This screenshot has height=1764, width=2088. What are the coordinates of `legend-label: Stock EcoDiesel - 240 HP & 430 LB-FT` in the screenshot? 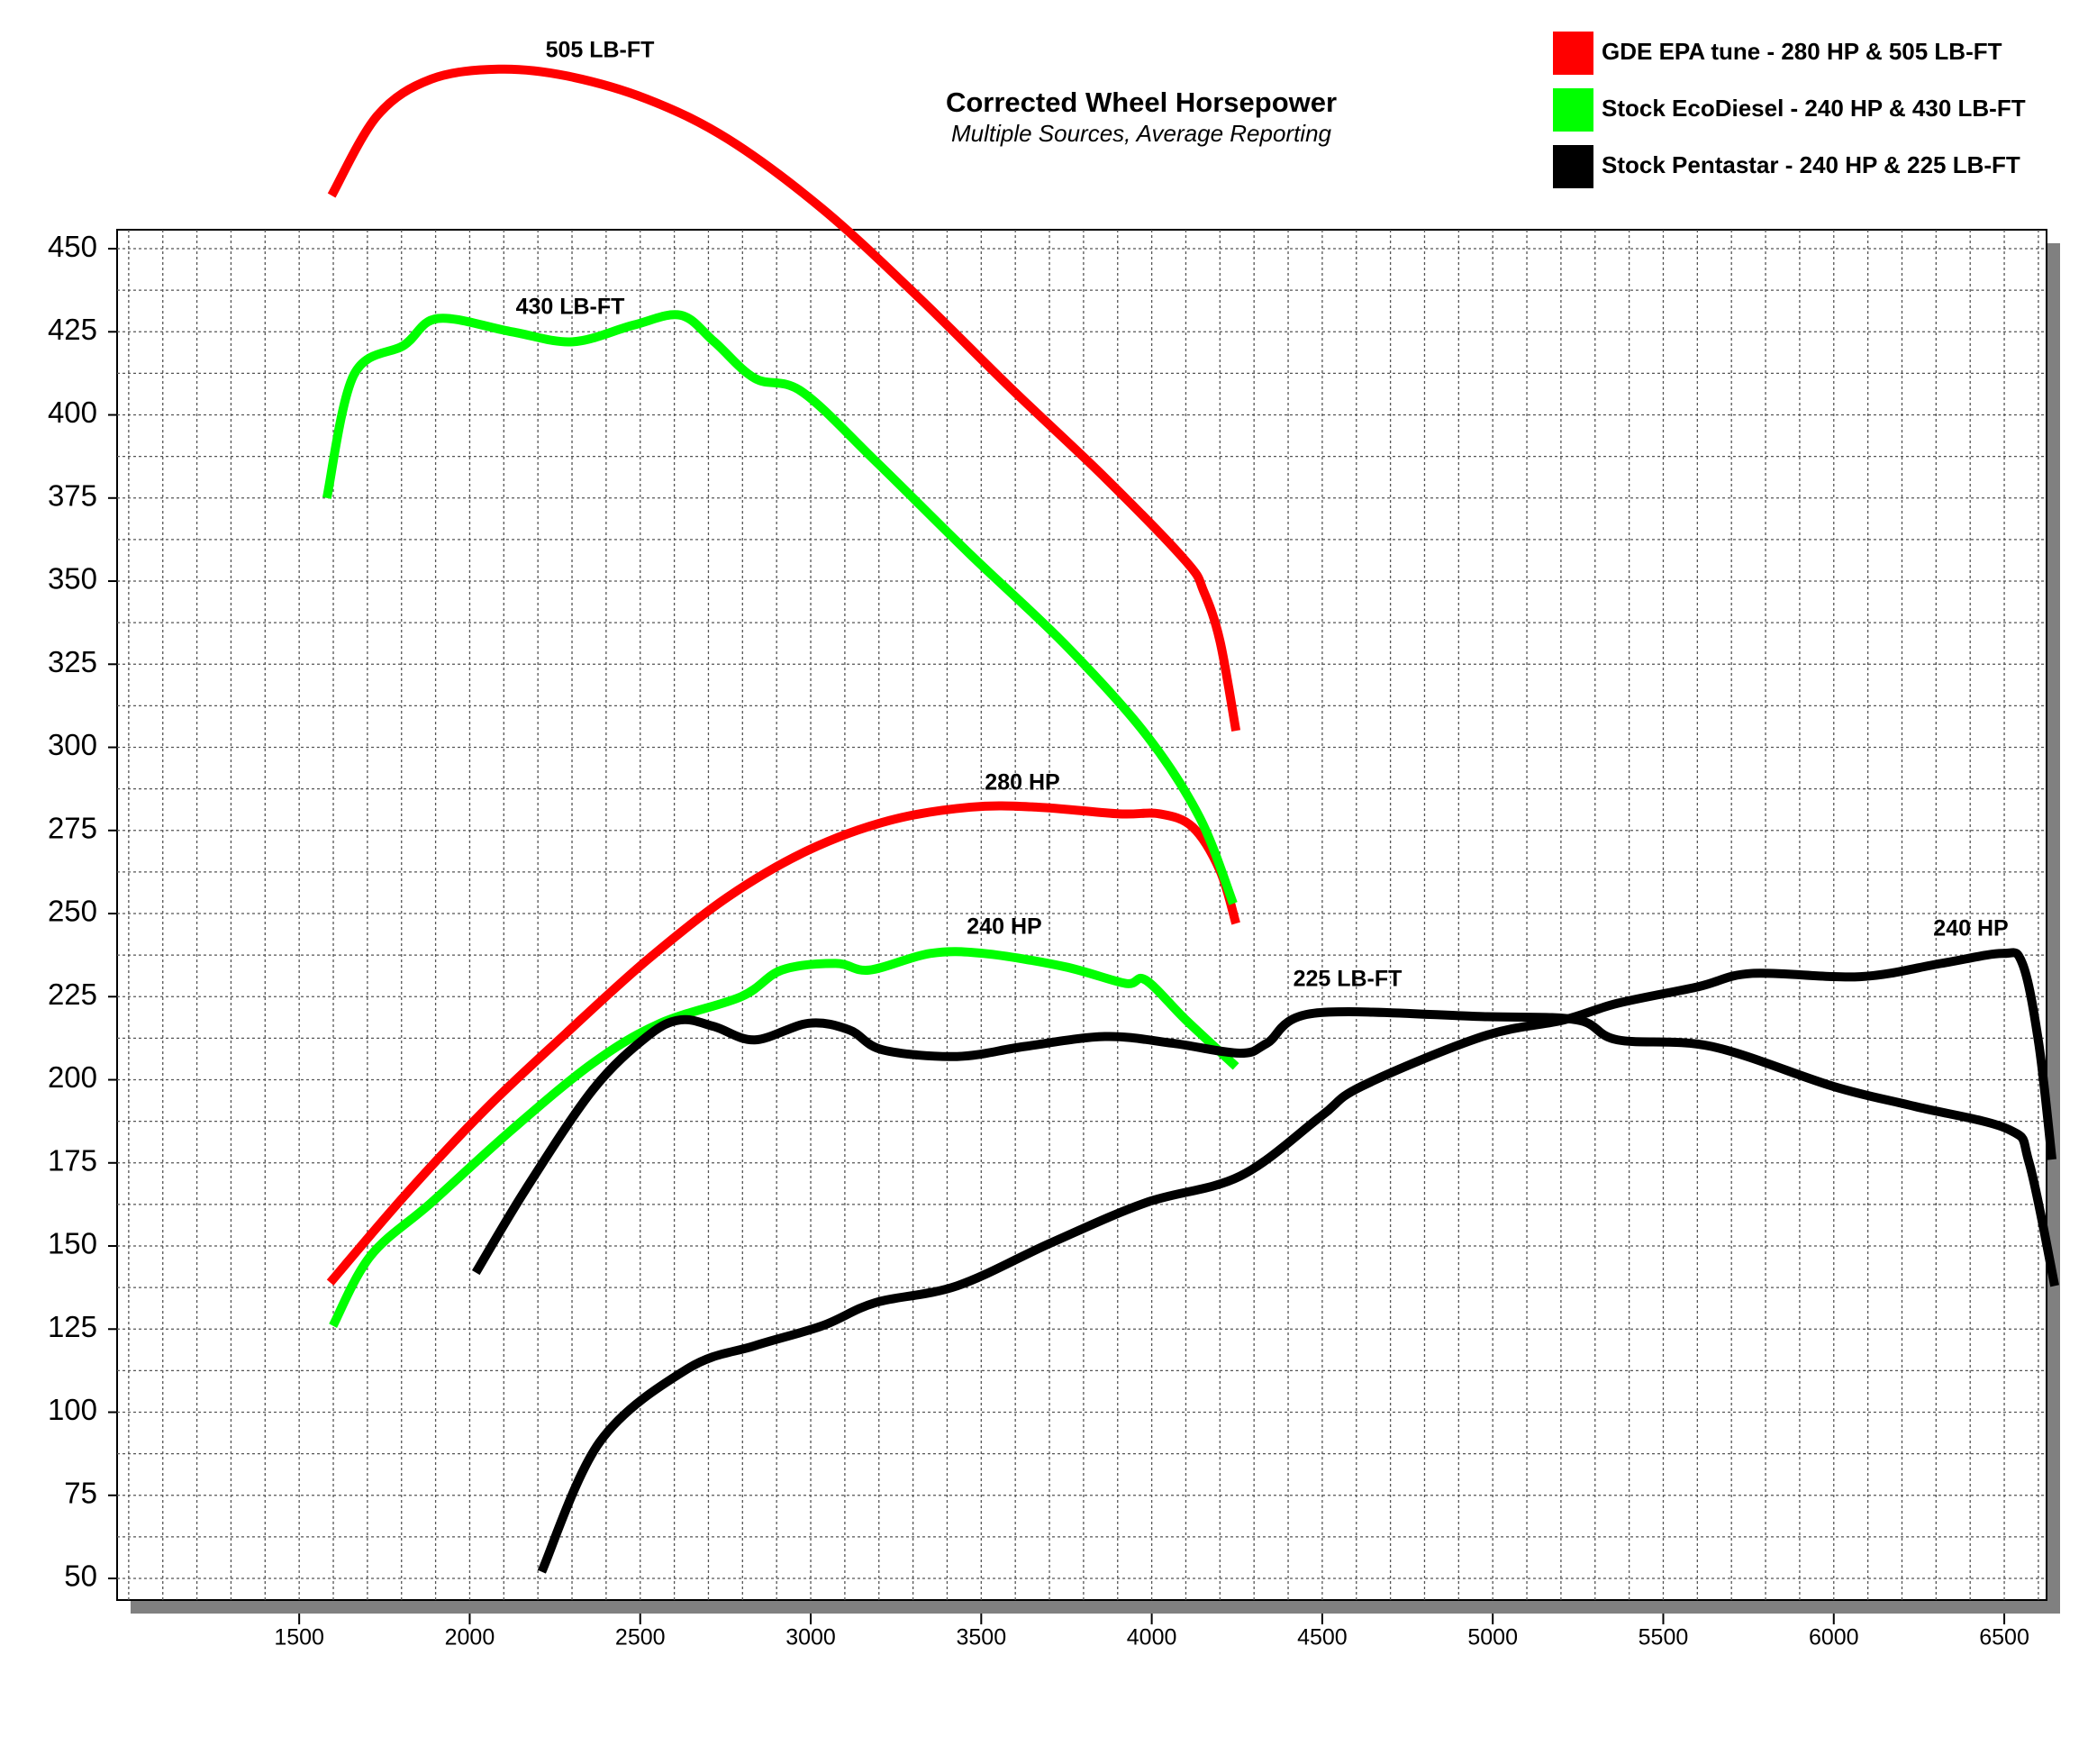 It's located at (1814, 109).